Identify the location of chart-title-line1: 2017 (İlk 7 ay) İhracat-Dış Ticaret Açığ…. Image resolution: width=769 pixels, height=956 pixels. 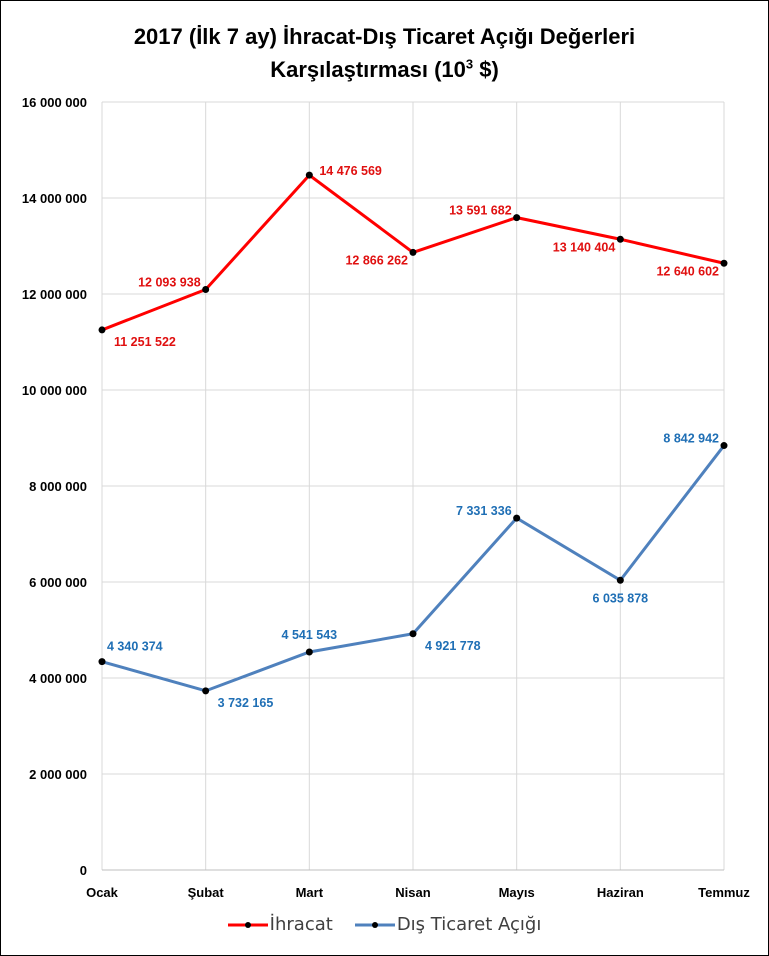
(384, 36).